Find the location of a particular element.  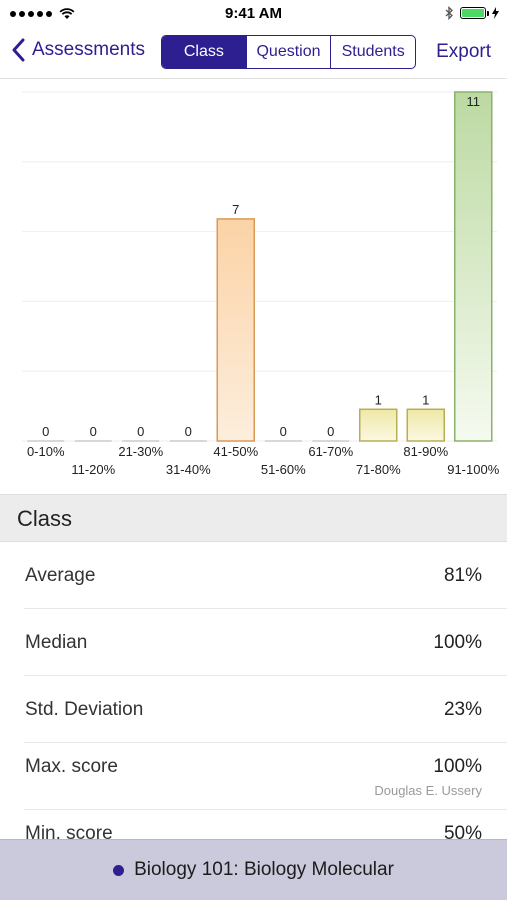

section-header: Class is located at coordinates (253, 518).